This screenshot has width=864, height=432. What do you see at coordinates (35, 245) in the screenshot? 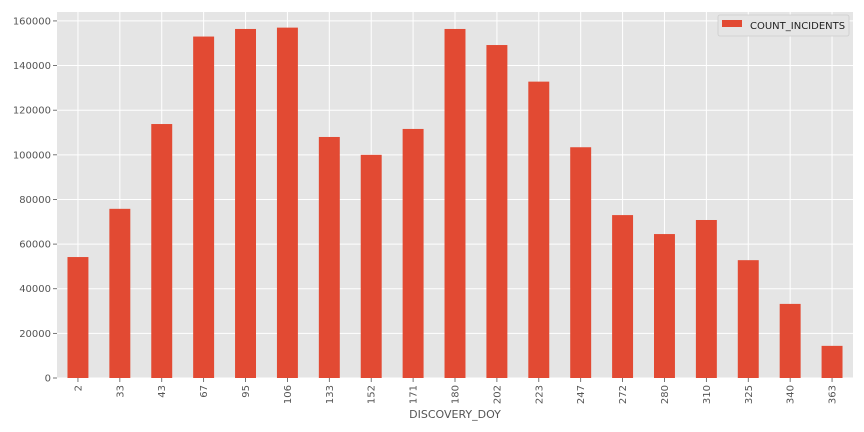
I see `y-tick-label: 60000` at bounding box center [35, 245].